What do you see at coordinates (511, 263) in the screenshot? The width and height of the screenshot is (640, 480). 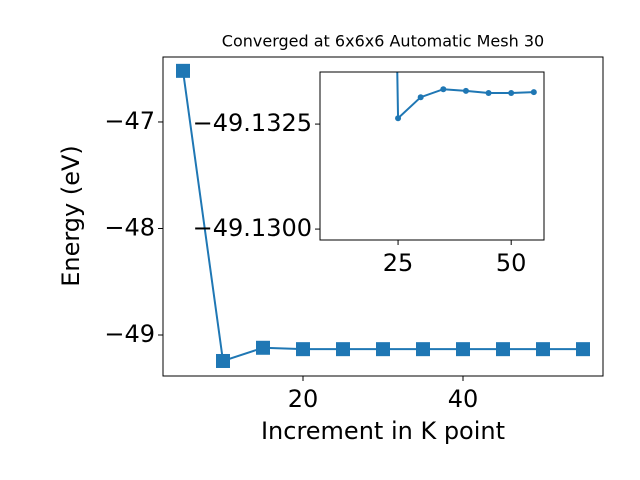 I see `x-tick-label: 50` at bounding box center [511, 263].